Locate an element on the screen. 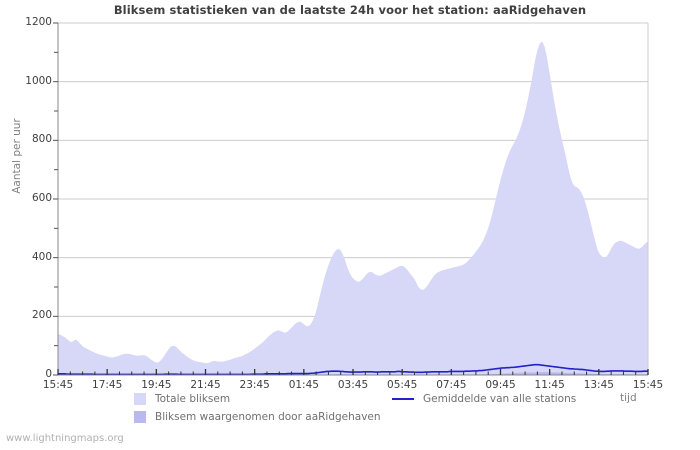 The image size is (700, 450). x-tick-label: 01:45 is located at coordinates (303, 385).